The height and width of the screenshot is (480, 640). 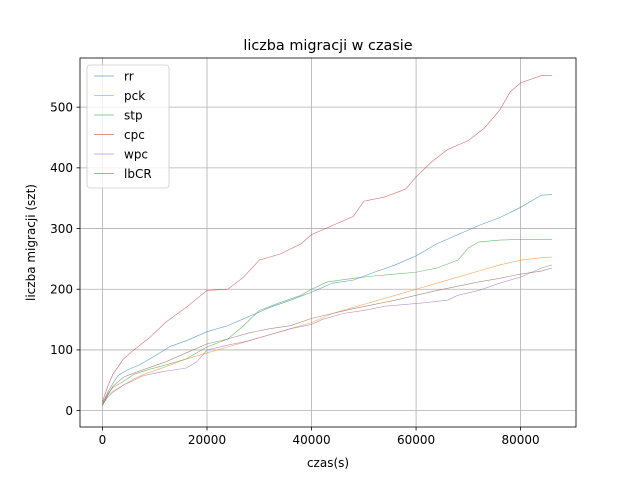 I want to click on x-tick-label: 20000, so click(x=207, y=440).